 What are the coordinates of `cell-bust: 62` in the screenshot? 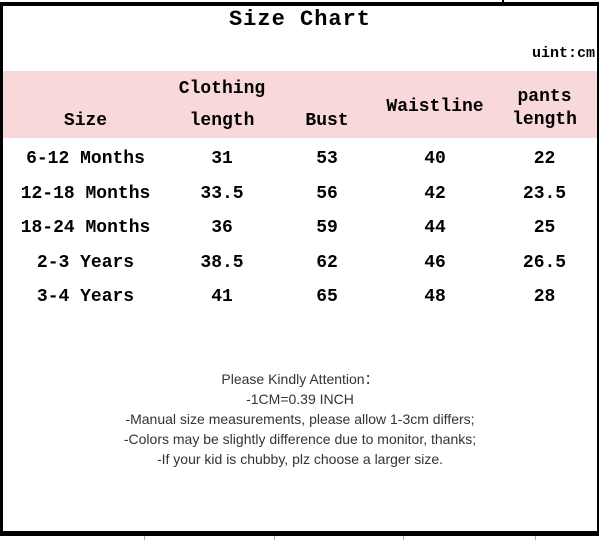 It's located at (327, 262).